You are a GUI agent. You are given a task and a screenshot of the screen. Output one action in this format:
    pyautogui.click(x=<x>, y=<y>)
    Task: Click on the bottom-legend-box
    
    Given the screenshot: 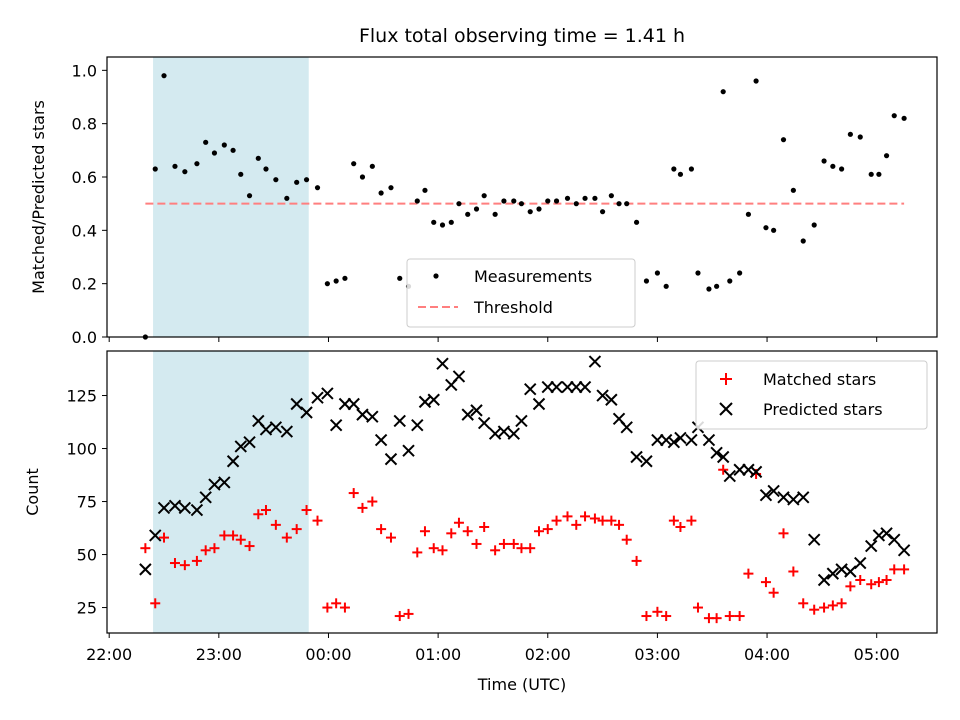 What is the action you would take?
    pyautogui.click(x=811, y=395)
    